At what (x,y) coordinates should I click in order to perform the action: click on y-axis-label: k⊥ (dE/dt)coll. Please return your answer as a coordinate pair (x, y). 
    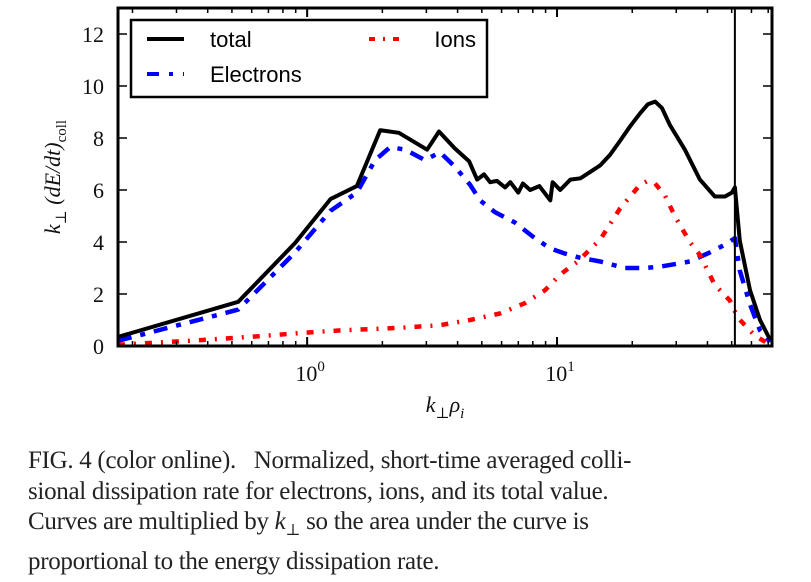
    Looking at the image, I should click on (55, 177).